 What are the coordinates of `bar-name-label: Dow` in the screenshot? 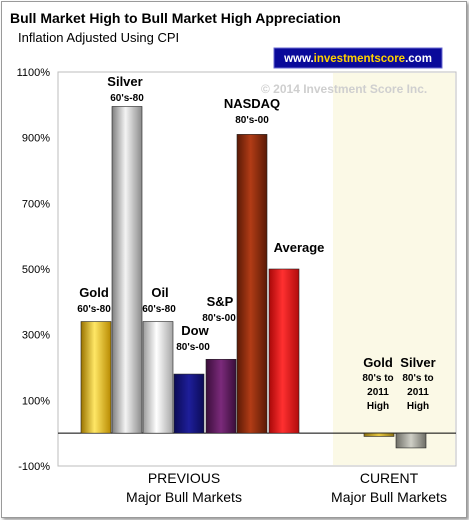 It's located at (195, 330).